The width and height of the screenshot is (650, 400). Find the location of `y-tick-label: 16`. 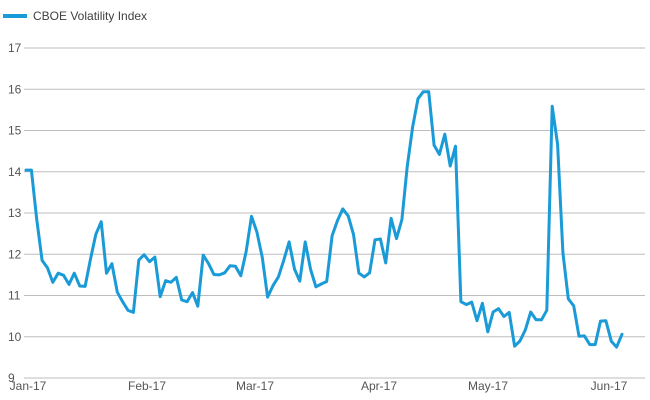

y-tick-label: 16 is located at coordinates (15, 89).